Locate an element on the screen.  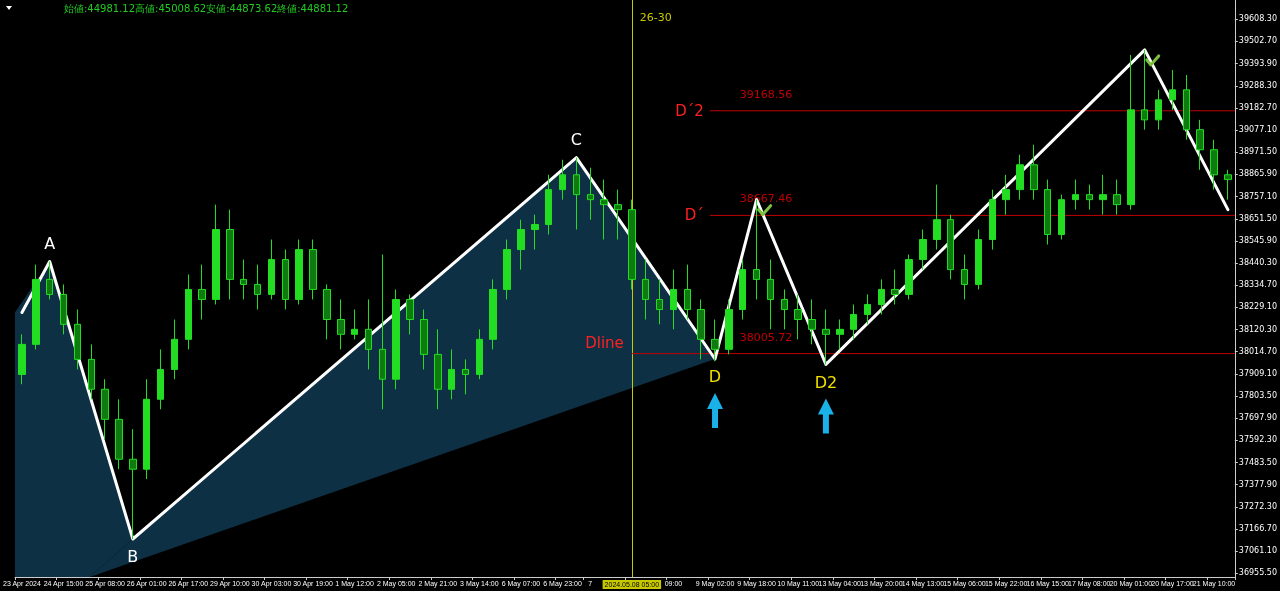
y-tick-label: 39393.90 is located at coordinates (1257, 64).